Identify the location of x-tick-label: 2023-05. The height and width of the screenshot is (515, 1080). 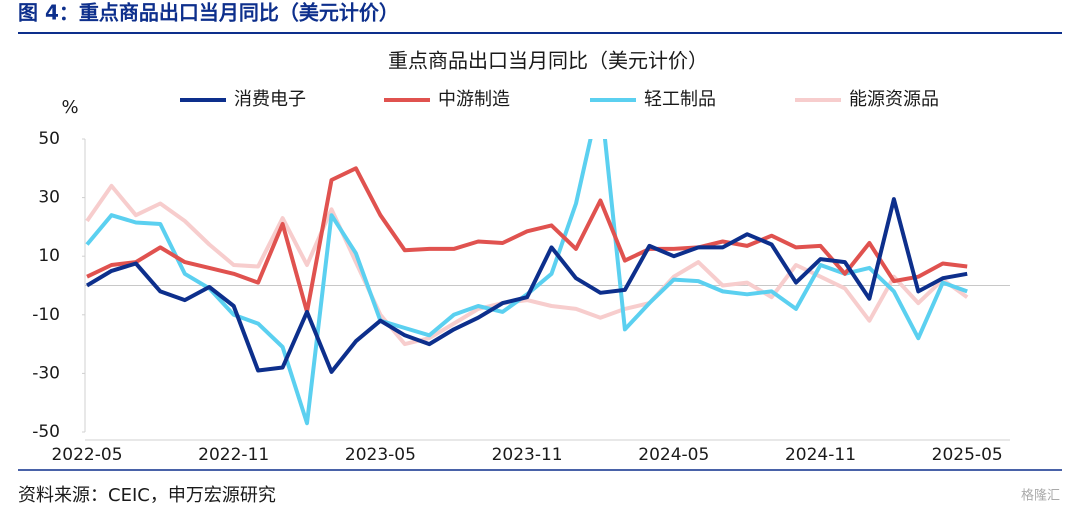
(380, 455).